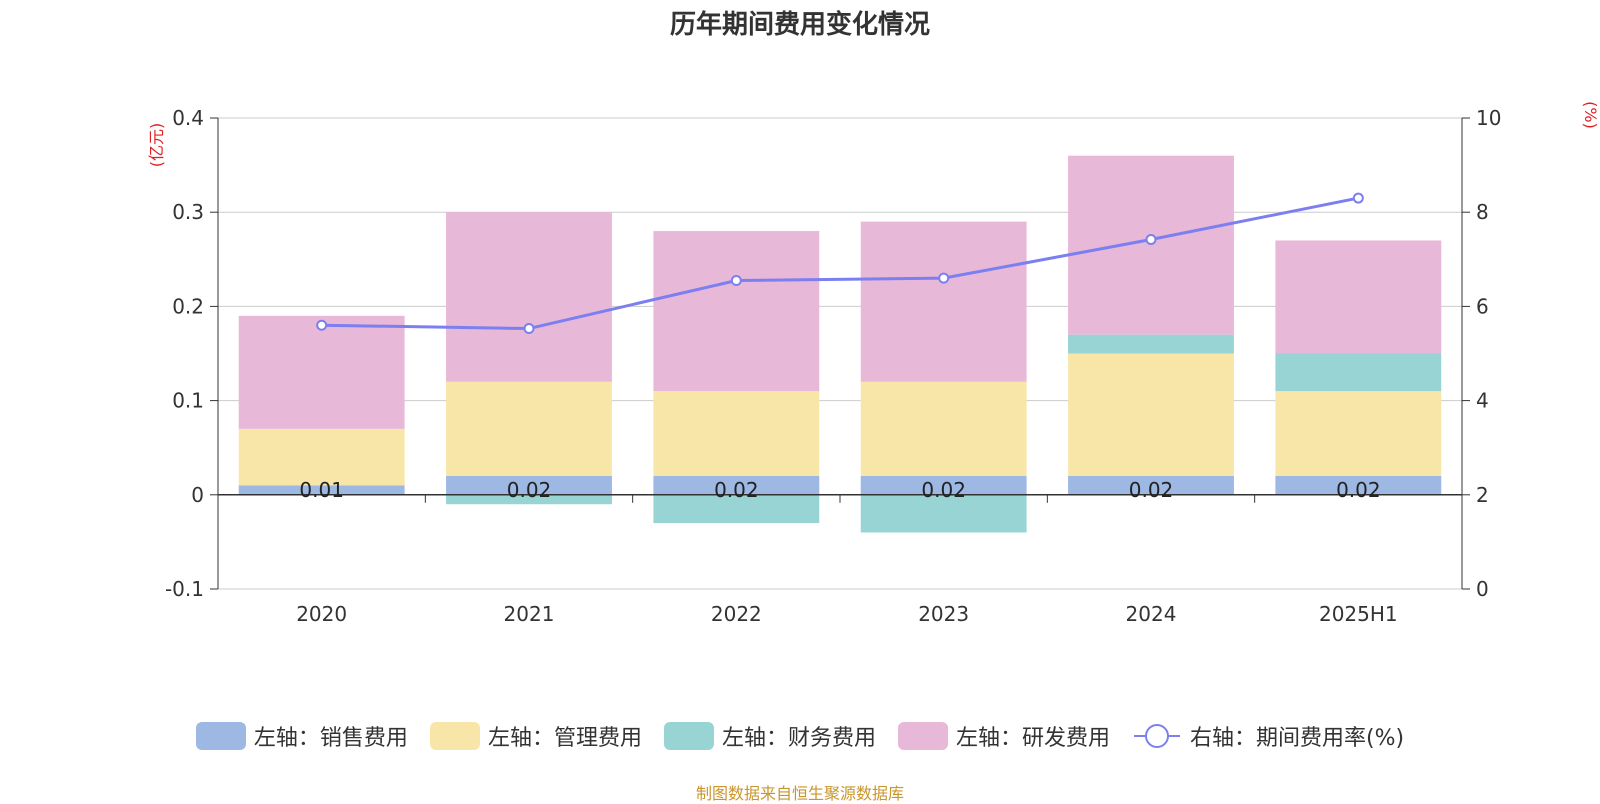  I want to click on line-point-2020, so click(322, 325).